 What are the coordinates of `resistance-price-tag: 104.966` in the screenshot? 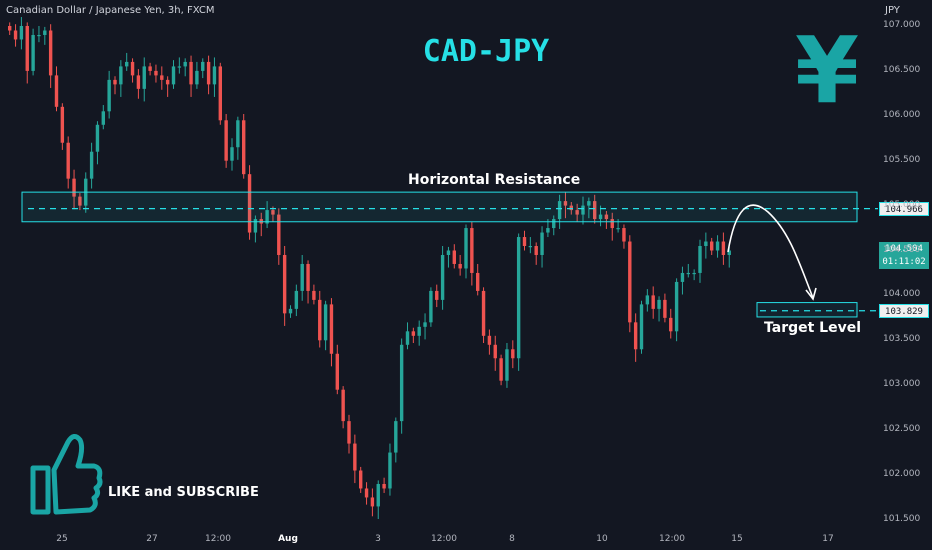 It's located at (904, 209).